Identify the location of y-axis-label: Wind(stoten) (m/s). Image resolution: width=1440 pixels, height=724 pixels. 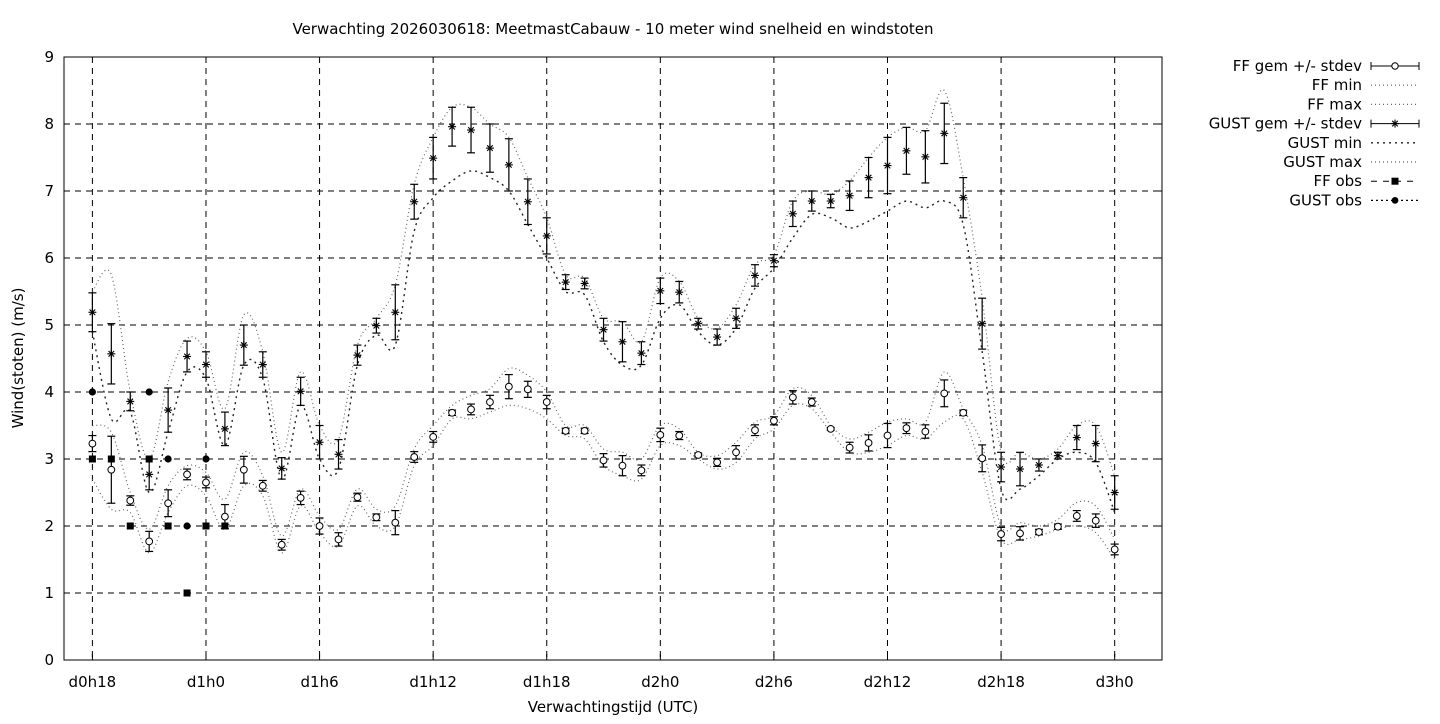
(18, 358).